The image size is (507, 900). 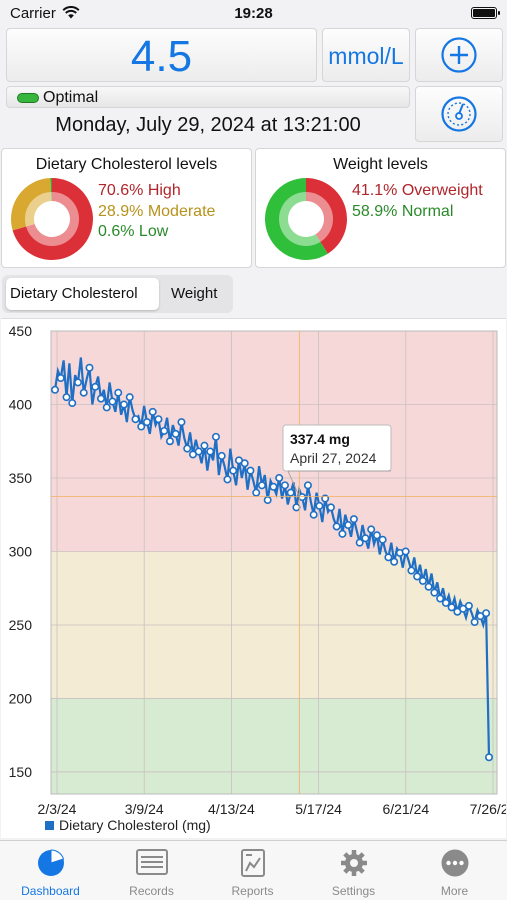 What do you see at coordinates (194, 293) in the screenshot?
I see `tab-weight: Weight` at bounding box center [194, 293].